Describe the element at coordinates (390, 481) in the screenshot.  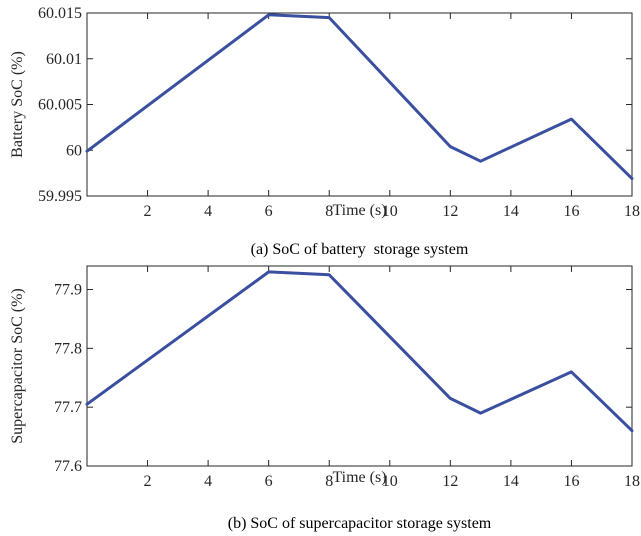
I see `chart1-x-tick-label: 10` at that location.